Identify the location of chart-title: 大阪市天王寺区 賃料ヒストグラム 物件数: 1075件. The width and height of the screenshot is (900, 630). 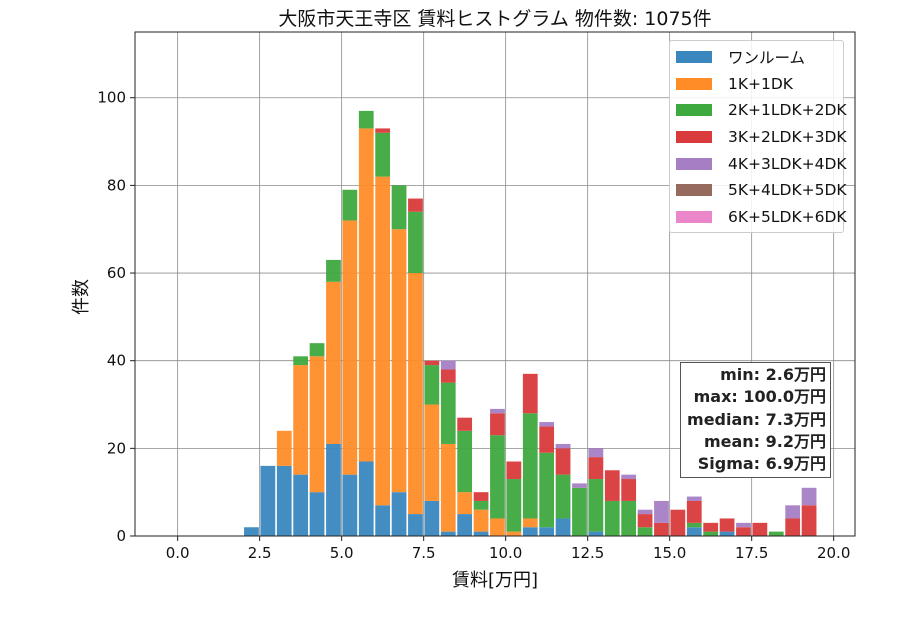
(495, 19).